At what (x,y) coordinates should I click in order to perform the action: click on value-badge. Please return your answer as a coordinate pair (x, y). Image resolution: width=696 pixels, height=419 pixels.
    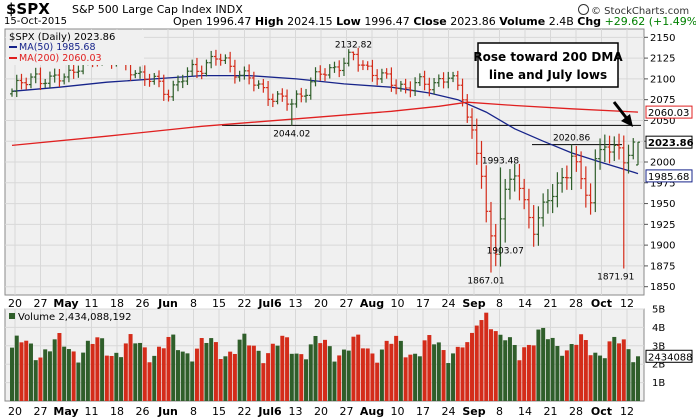
    Looking at the image, I should click on (669, 176).